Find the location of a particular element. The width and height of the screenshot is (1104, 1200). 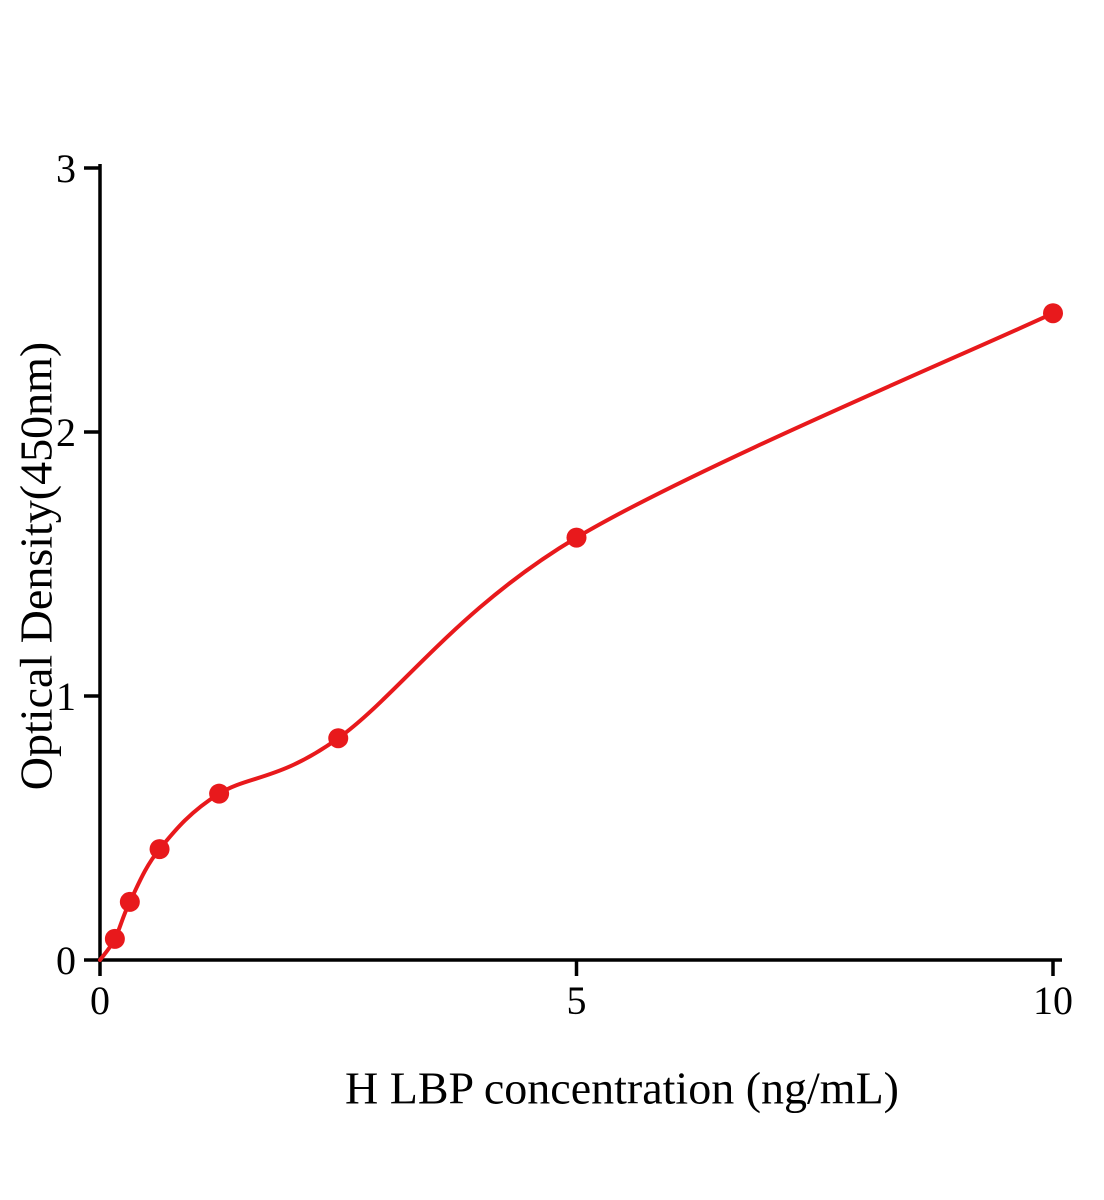

y-tick-label: 0 is located at coordinates (66, 960).